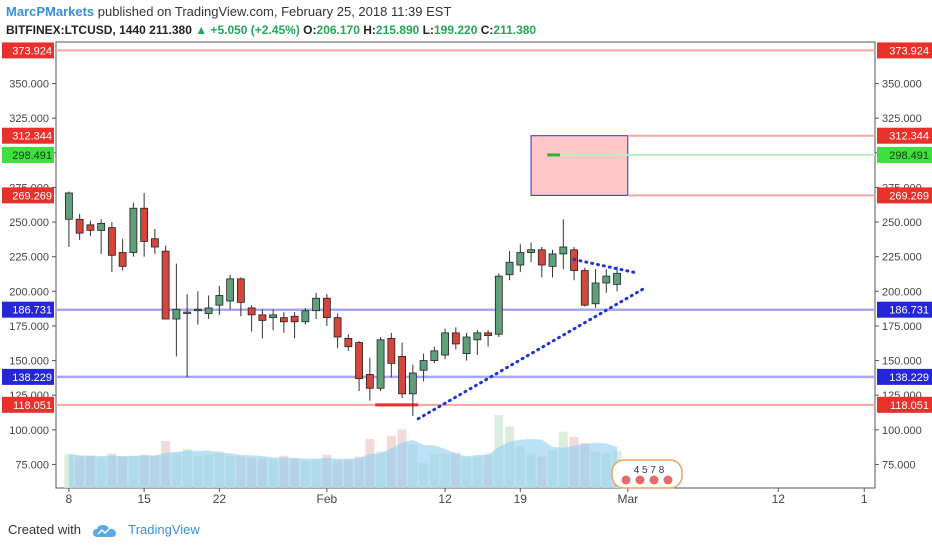  Describe the element at coordinates (521, 499) in the screenshot. I see `x-tick-label: 19` at that location.